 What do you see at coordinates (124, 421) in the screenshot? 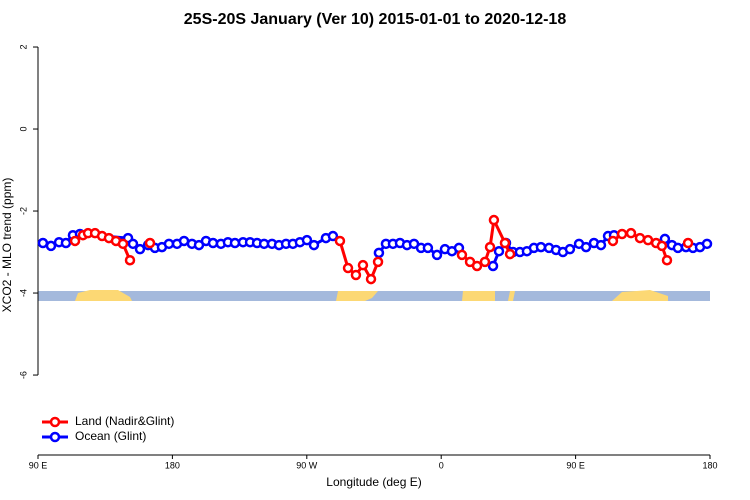
I see `legend-label: Land (Nadir&Glint)` at bounding box center [124, 421].